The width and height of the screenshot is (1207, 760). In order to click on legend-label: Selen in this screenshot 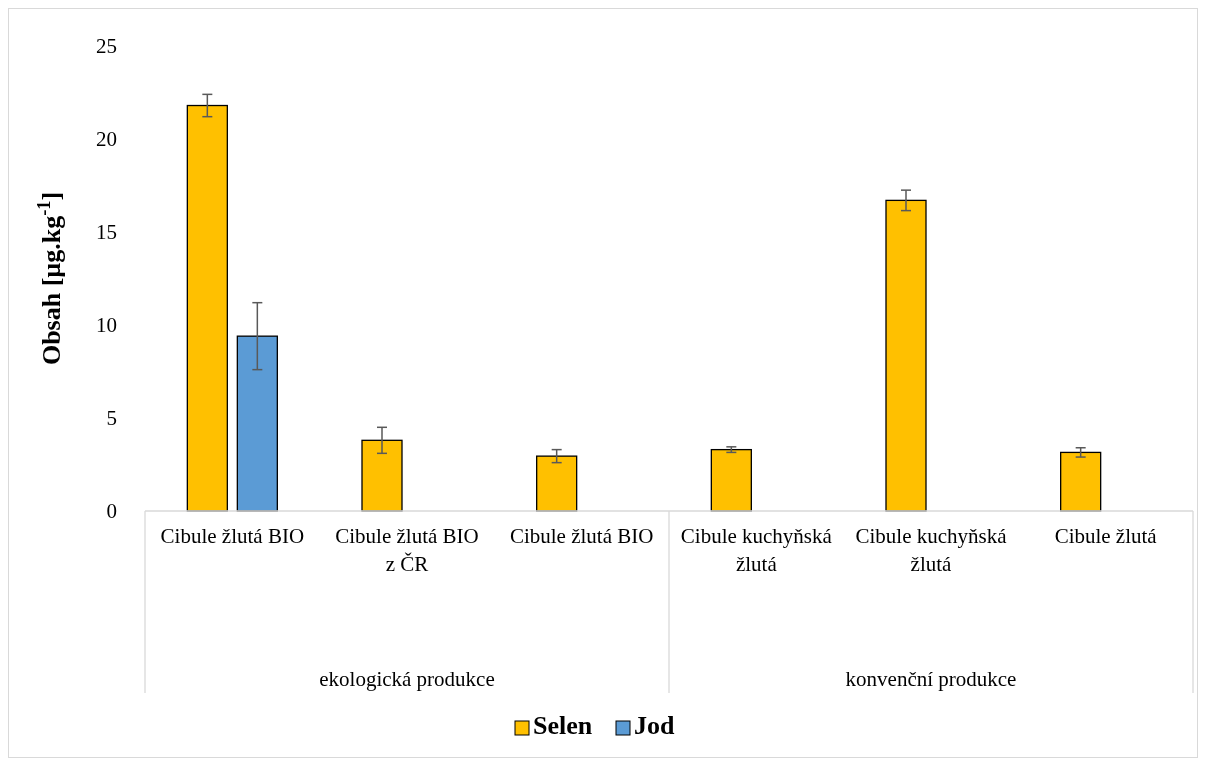, I will do `click(563, 725)`.